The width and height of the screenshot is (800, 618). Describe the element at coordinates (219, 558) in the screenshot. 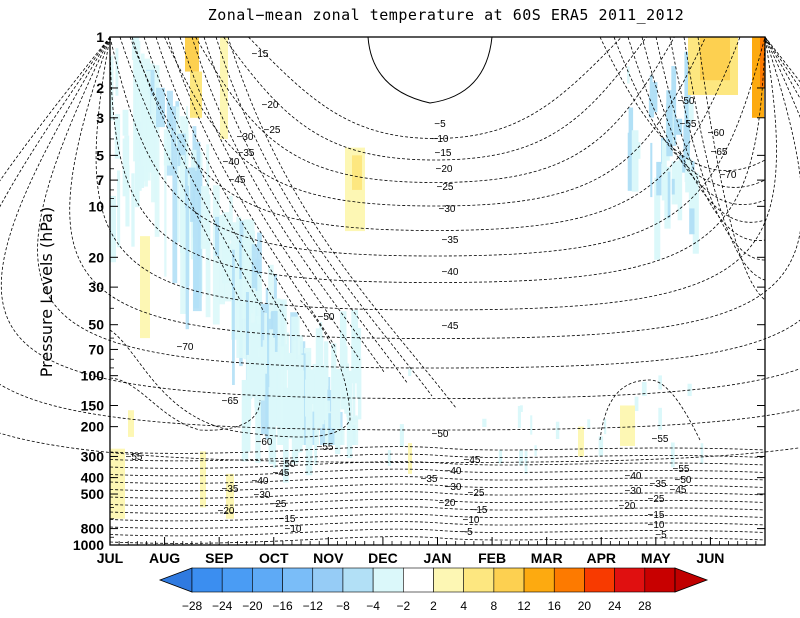

I see `x-tick-label: SEP` at that location.